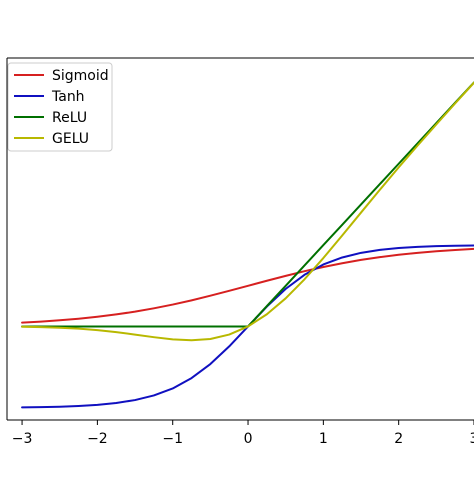  What do you see at coordinates (472, 439) in the screenshot?
I see `x-tick-label: 3` at bounding box center [472, 439].